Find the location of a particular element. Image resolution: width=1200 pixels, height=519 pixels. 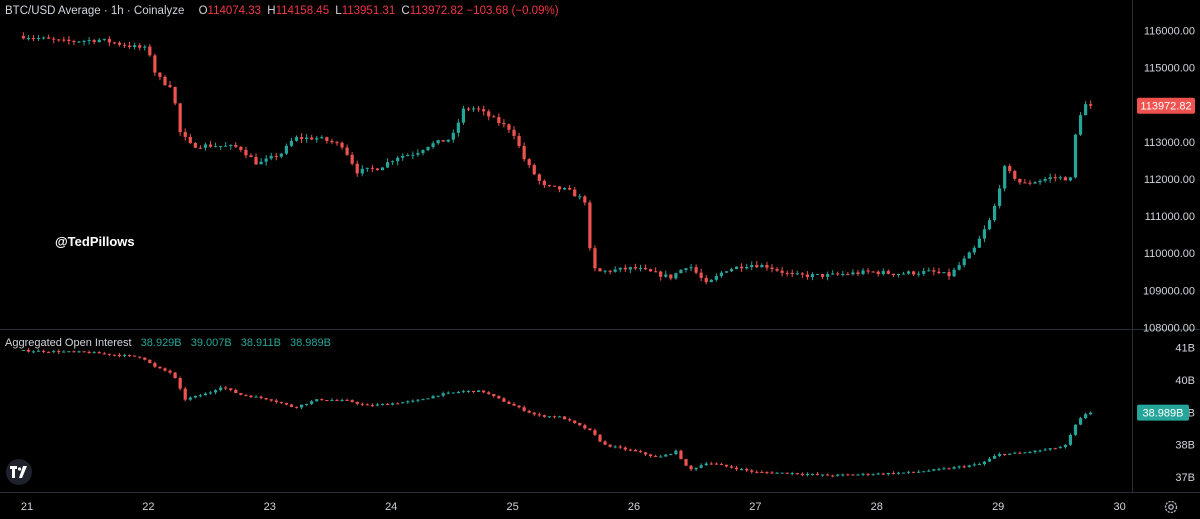

gear-icon is located at coordinates (1171, 507).